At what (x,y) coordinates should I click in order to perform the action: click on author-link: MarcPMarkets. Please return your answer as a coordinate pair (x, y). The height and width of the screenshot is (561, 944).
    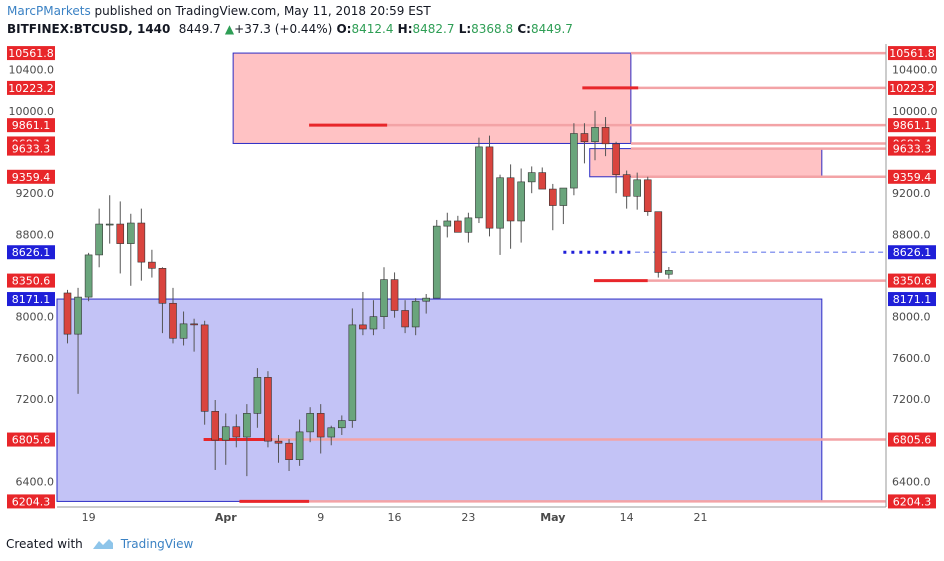
    Looking at the image, I should click on (49, 11).